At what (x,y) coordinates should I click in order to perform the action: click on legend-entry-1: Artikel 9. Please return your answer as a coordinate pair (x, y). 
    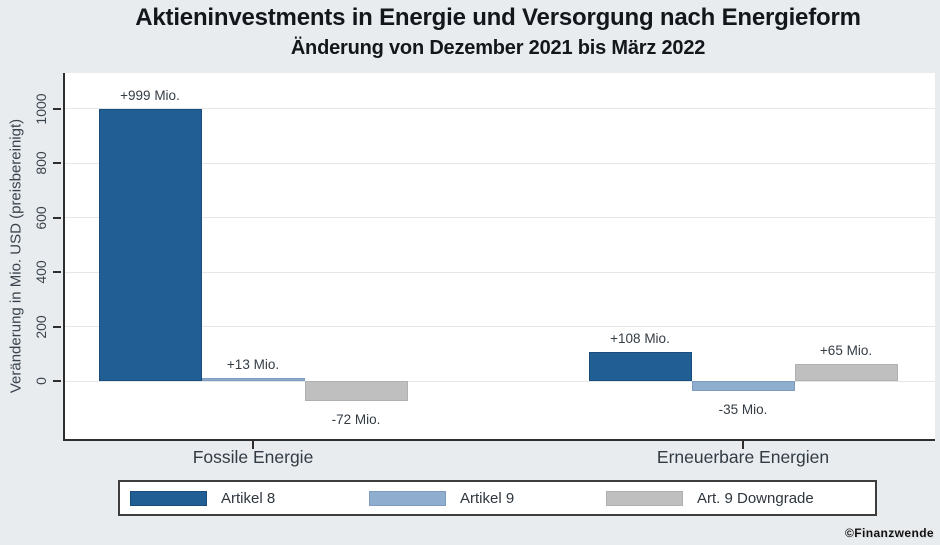
    Looking at the image, I should click on (441, 498).